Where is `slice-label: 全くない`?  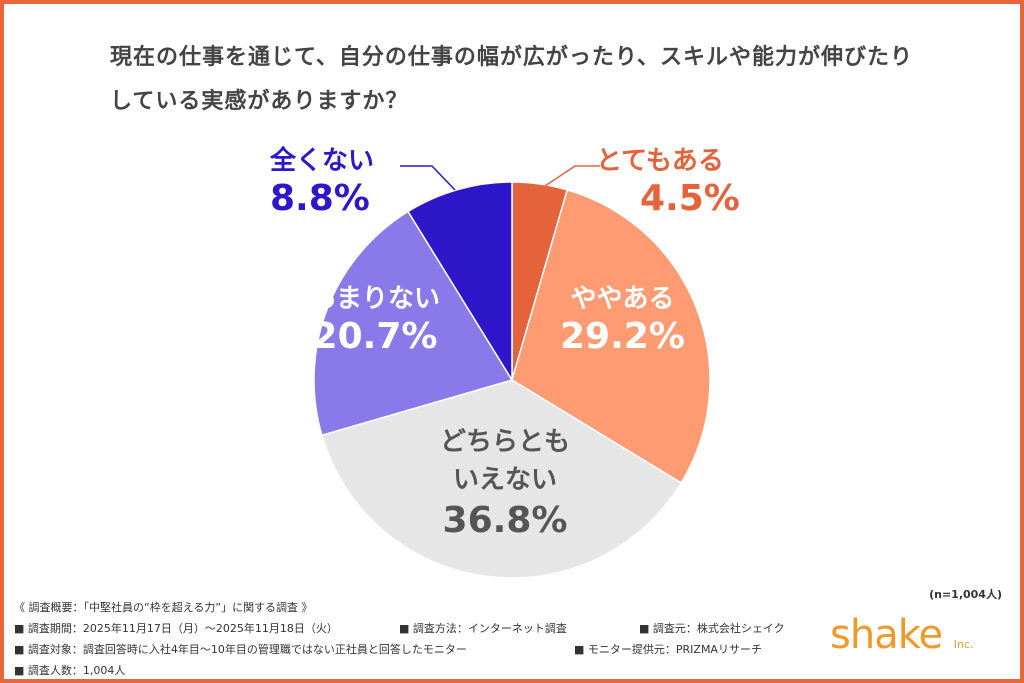 slice-label: 全くない is located at coordinates (322, 161).